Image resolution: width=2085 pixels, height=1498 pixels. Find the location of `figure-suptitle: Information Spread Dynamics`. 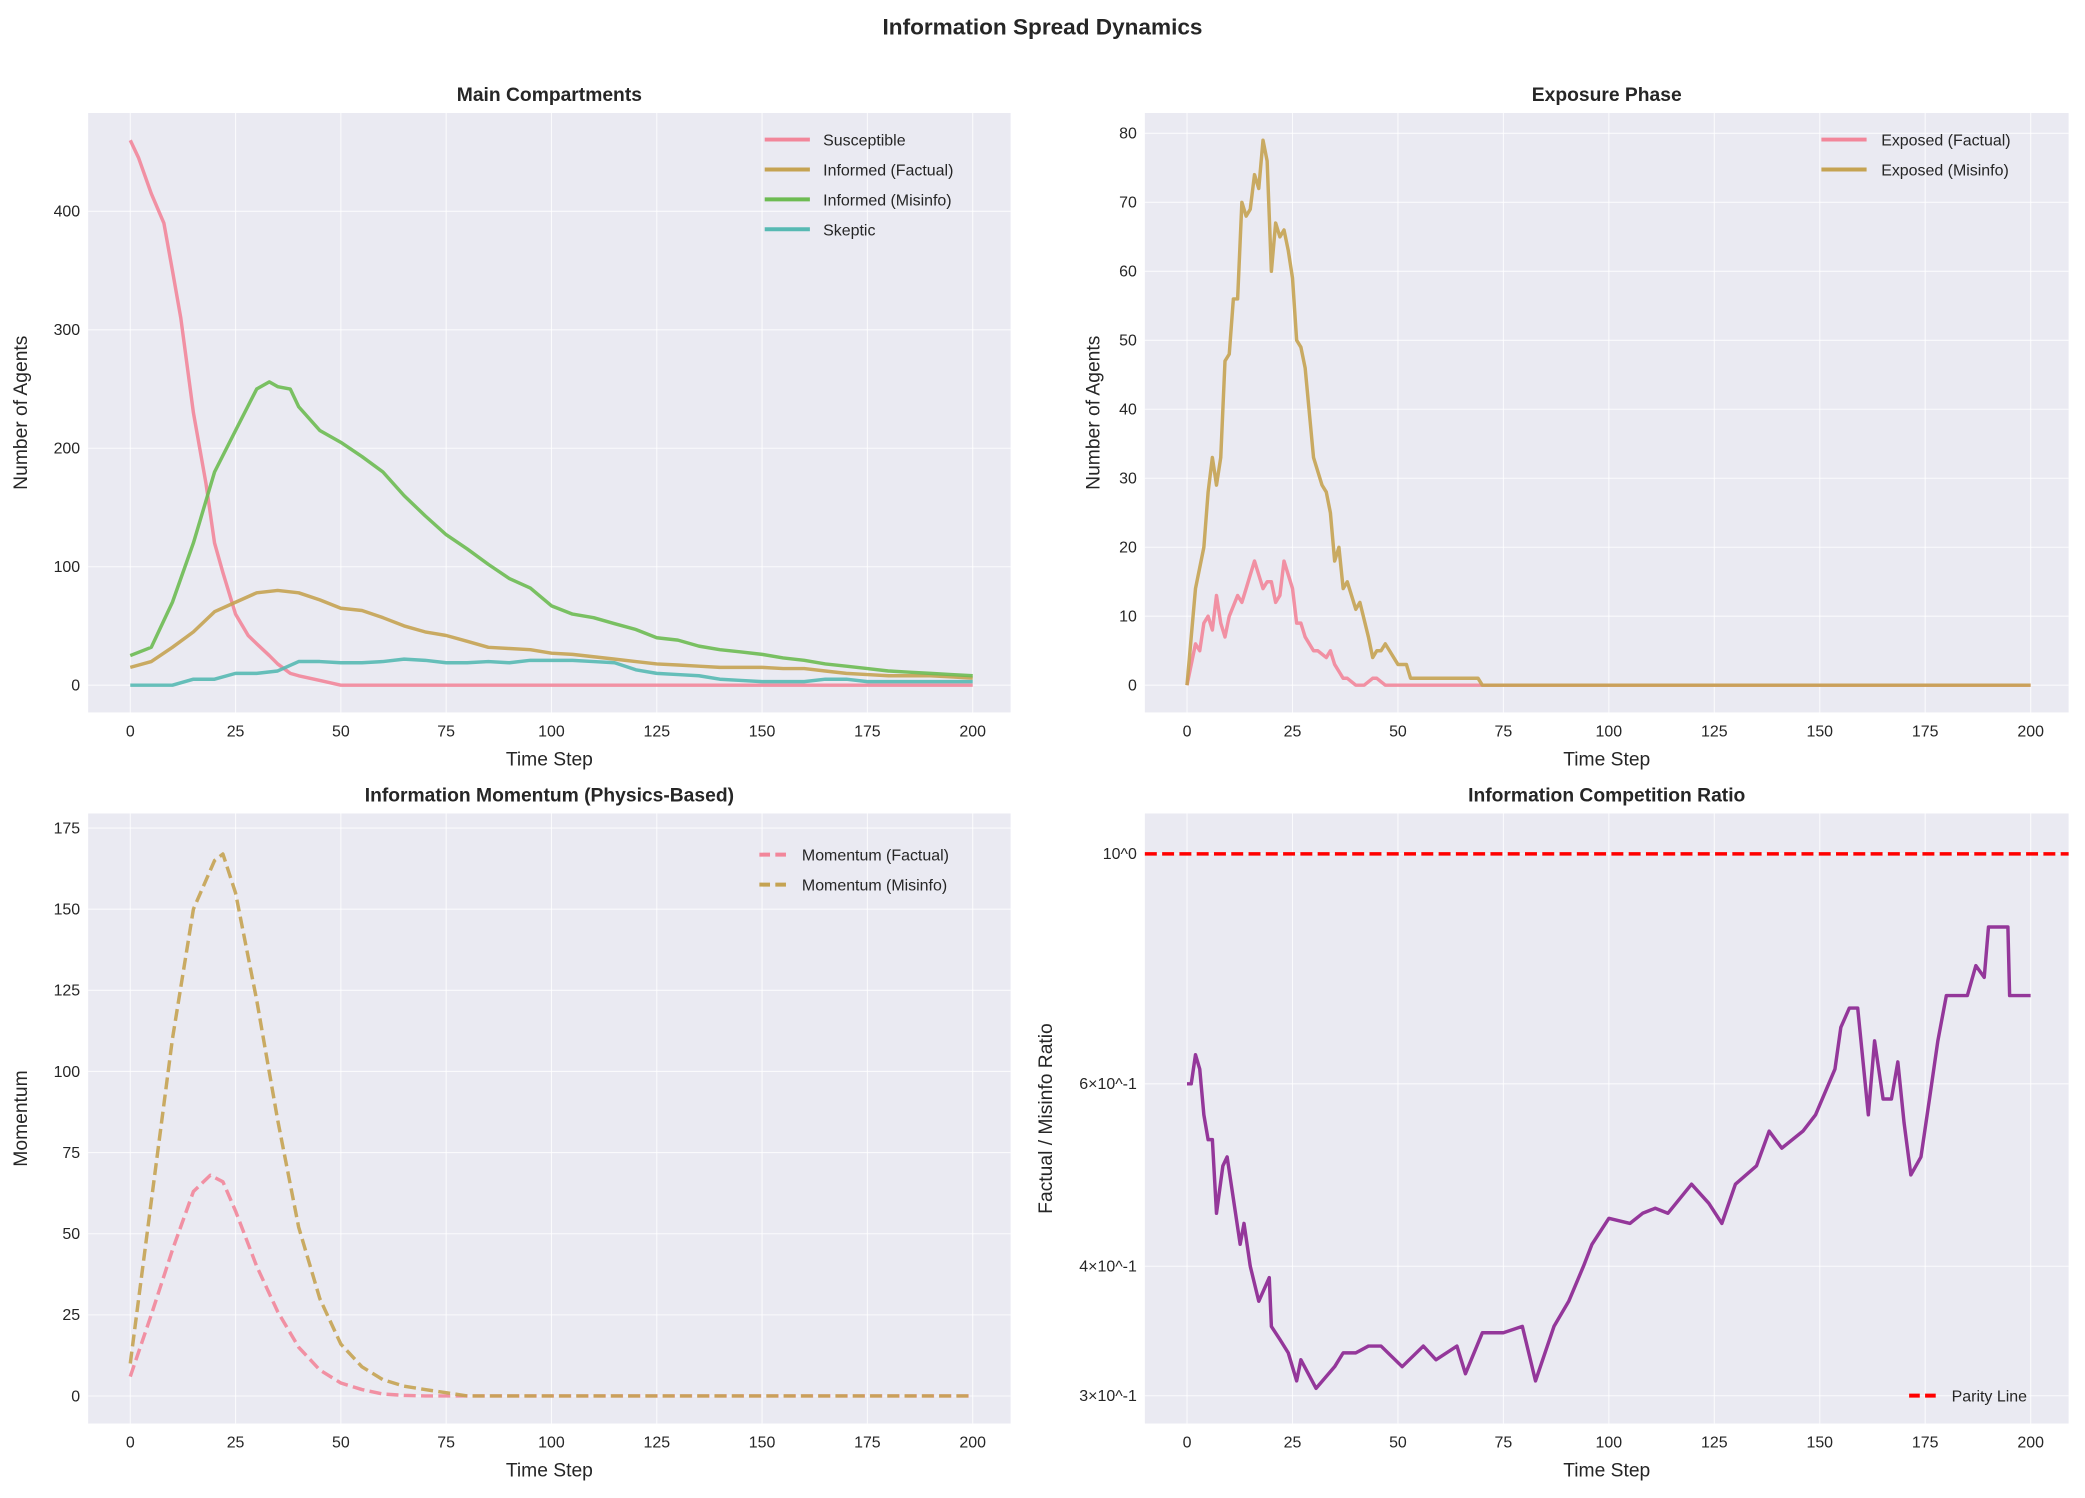

figure-suptitle: Information Spread Dynamics is located at coordinates (1043, 27).